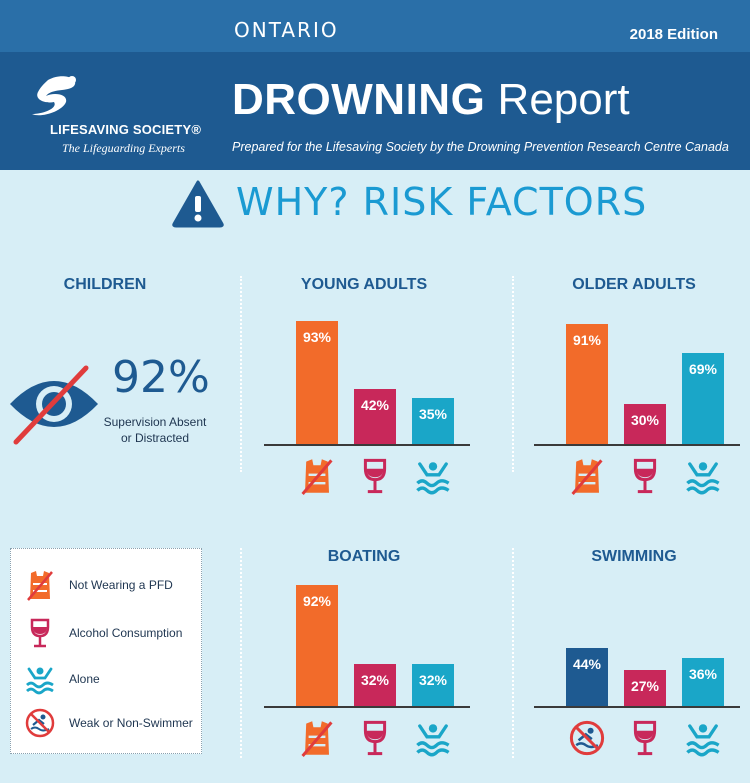 The height and width of the screenshot is (783, 750). I want to click on bar-alone: 36%, so click(703, 682).